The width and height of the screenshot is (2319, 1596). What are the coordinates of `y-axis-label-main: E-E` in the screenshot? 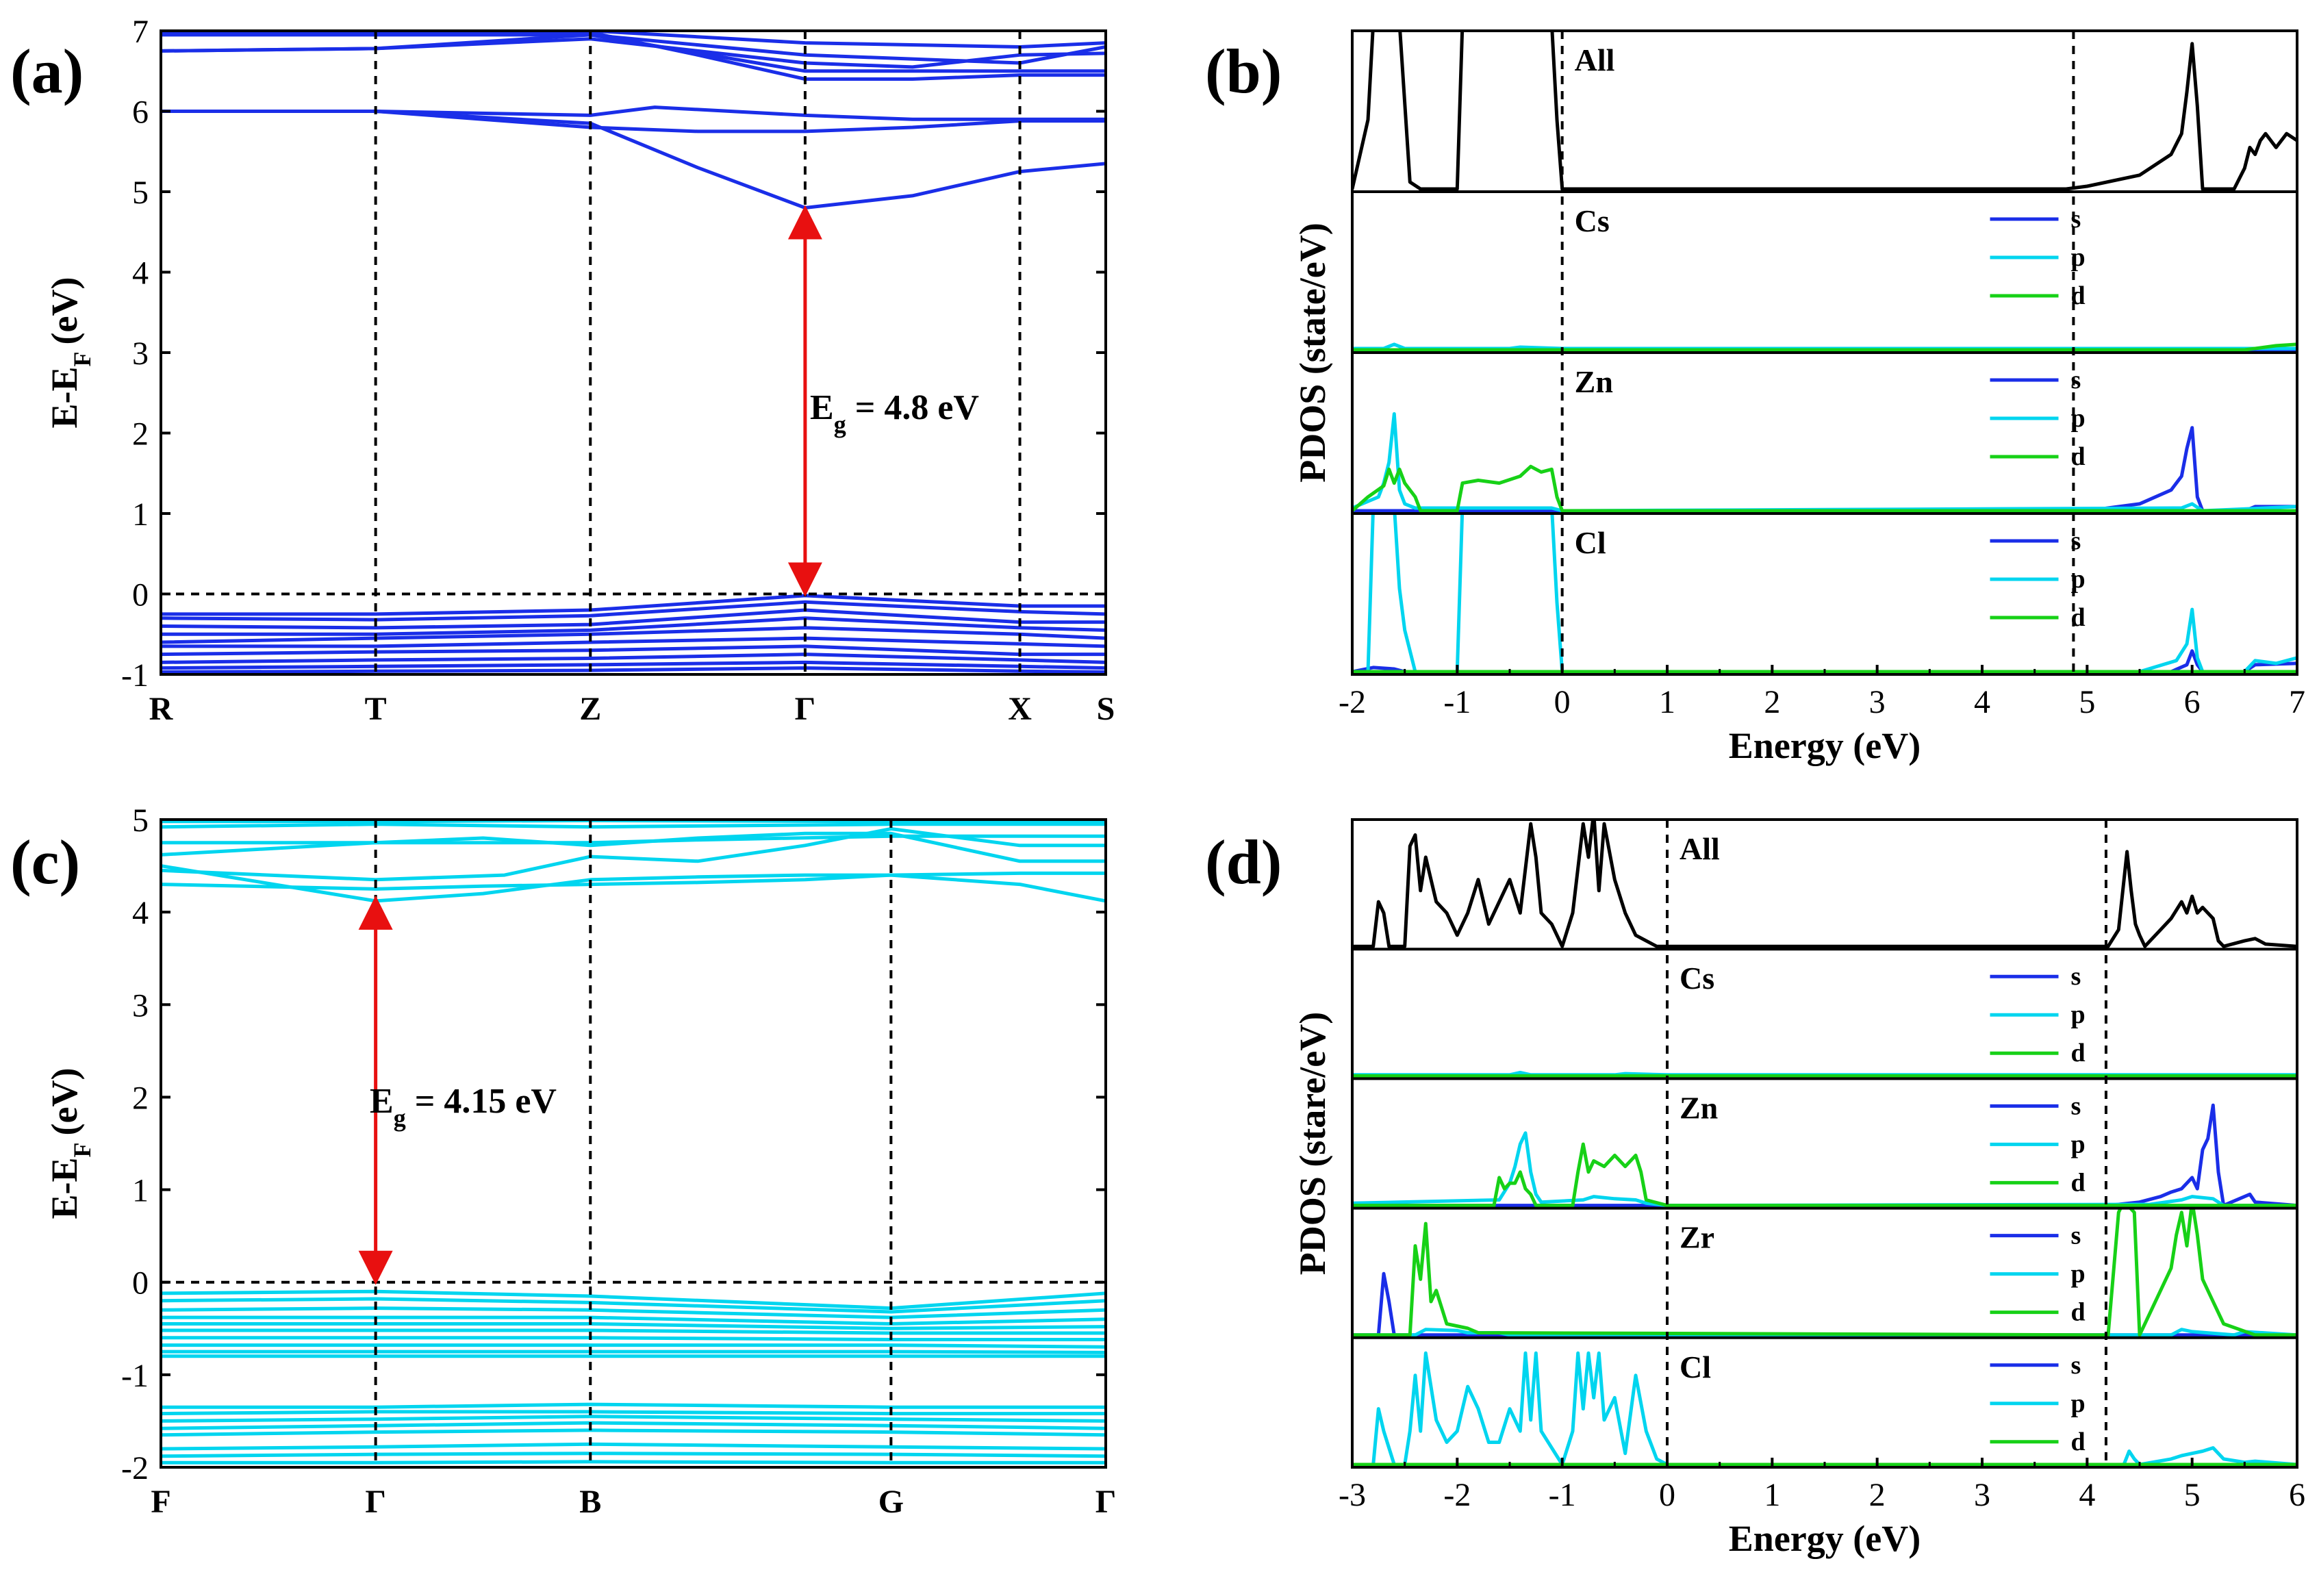 It's located at (64, 397).